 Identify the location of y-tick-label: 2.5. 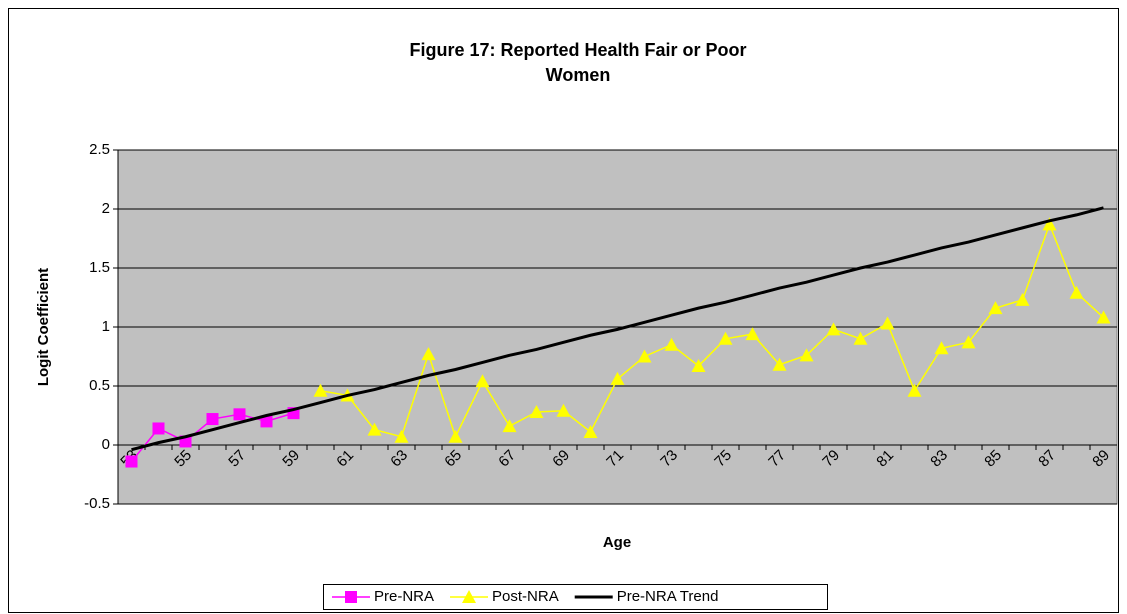
(99, 149).